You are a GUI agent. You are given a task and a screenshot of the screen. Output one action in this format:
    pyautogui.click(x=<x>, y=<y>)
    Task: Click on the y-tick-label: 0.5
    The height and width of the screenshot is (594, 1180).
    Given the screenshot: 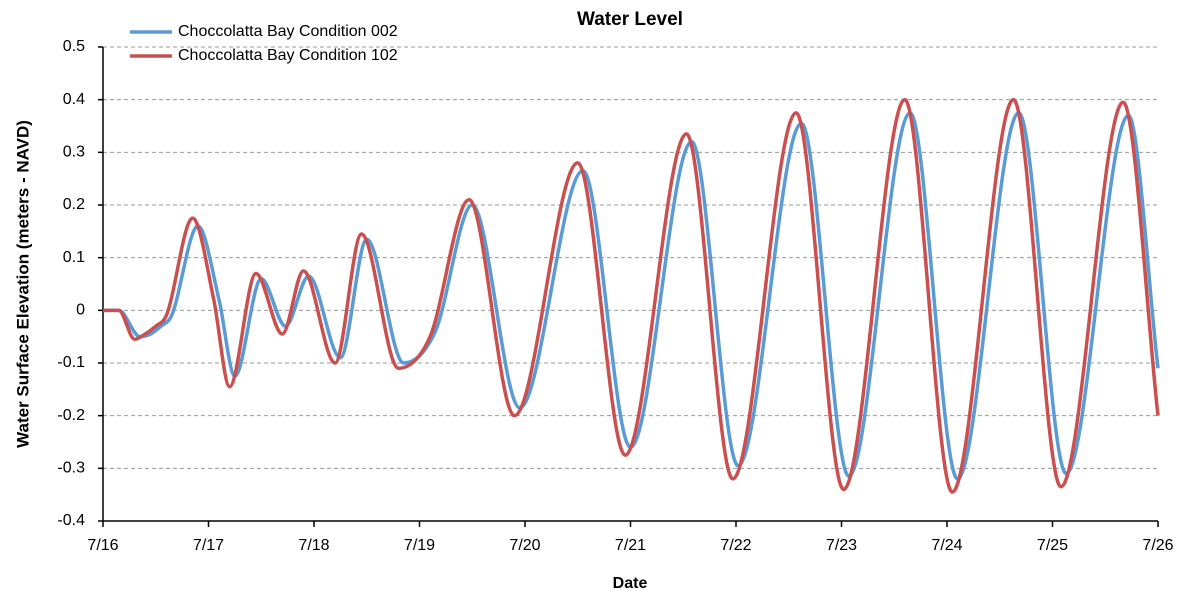 What is the action you would take?
    pyautogui.click(x=74, y=46)
    